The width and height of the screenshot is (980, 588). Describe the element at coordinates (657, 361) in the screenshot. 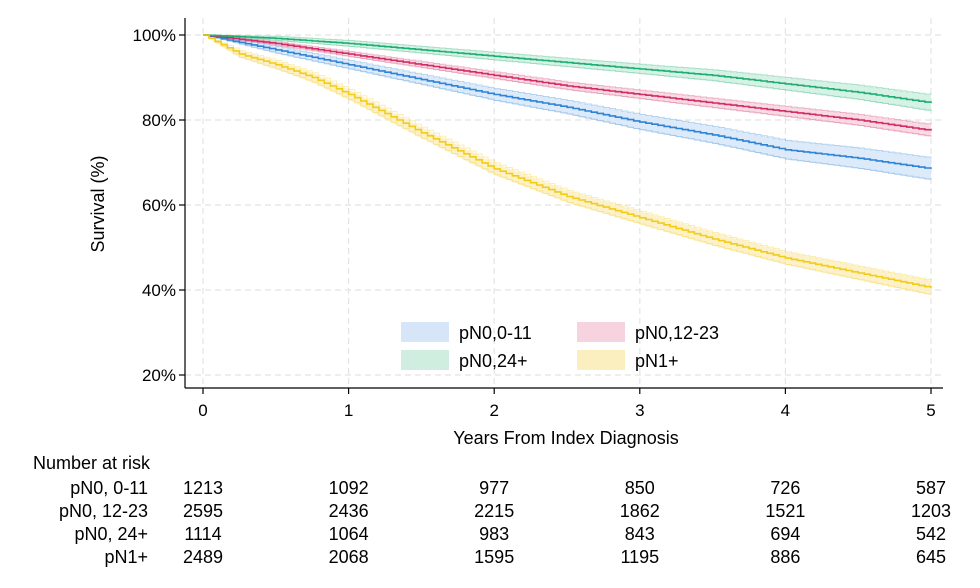

I see `legend-label: pN1+` at that location.